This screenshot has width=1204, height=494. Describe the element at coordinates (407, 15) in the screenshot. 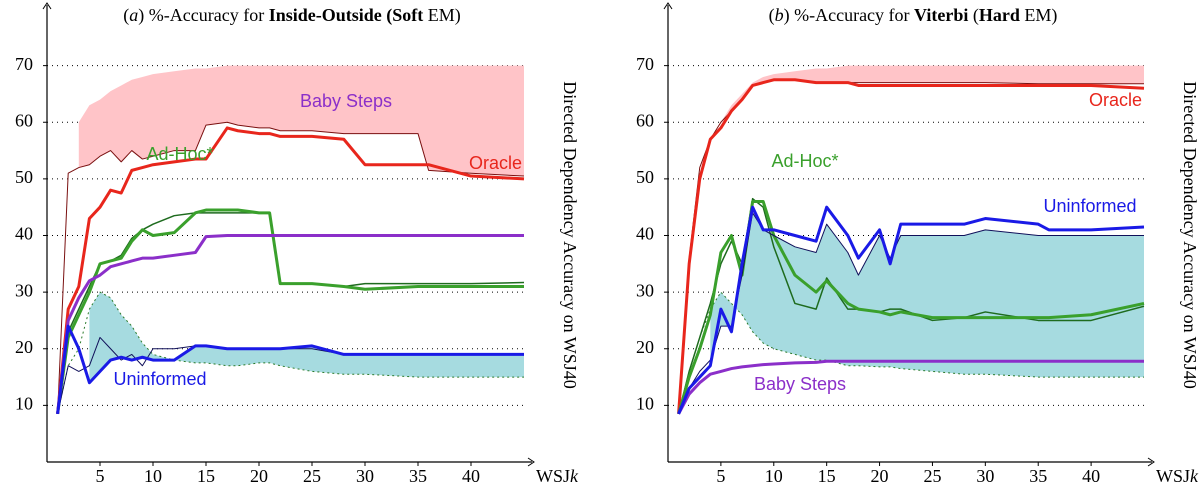

I see `panel-title-part: Soft` at that location.